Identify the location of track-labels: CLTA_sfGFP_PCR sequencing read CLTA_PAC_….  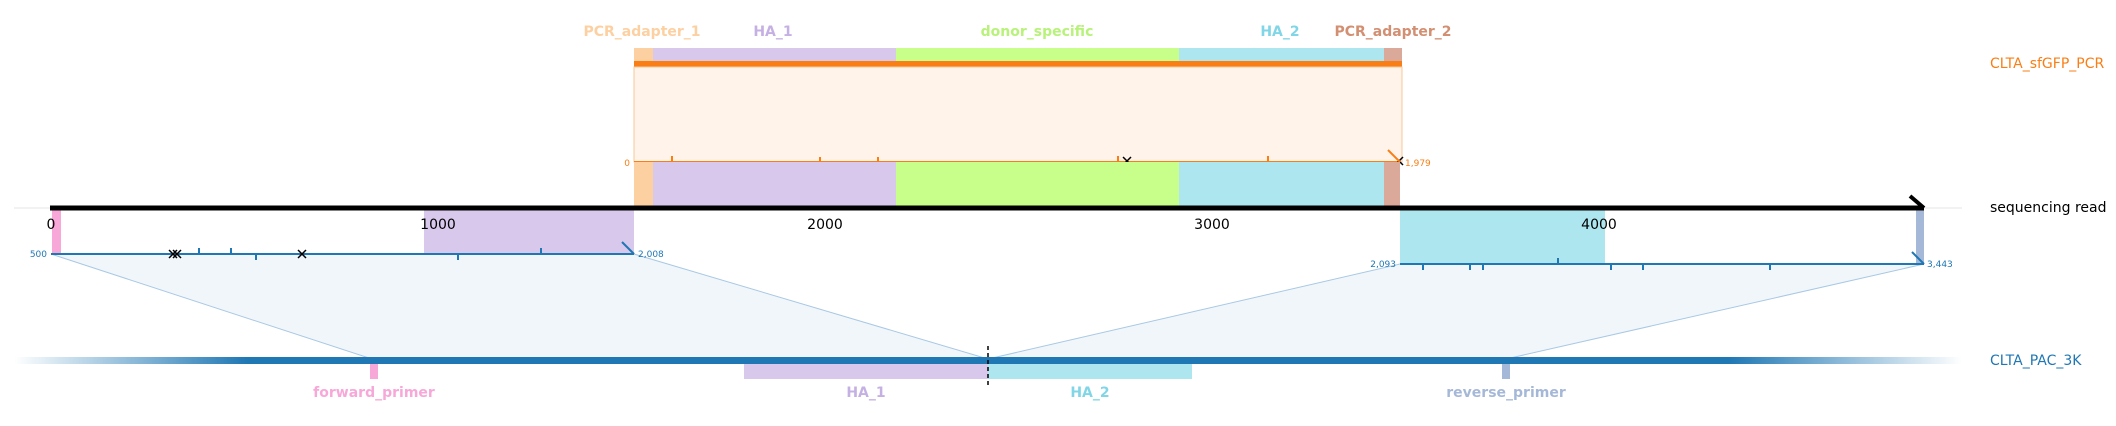
(2048, 212).